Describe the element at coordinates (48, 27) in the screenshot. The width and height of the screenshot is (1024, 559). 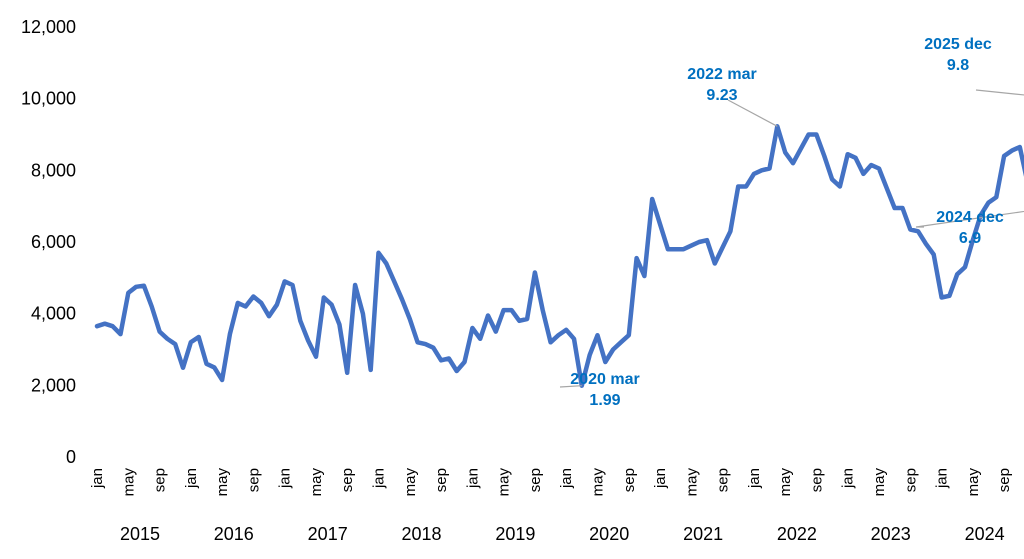
I see `y-tick-label: 12,000` at that location.